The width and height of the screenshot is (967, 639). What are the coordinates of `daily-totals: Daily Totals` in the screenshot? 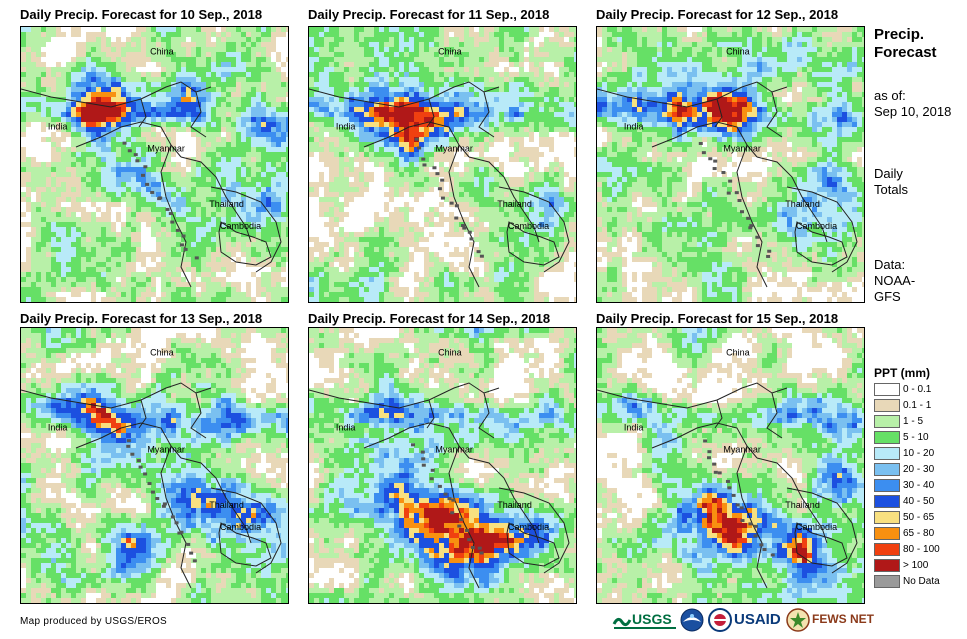 It's located at (891, 182).